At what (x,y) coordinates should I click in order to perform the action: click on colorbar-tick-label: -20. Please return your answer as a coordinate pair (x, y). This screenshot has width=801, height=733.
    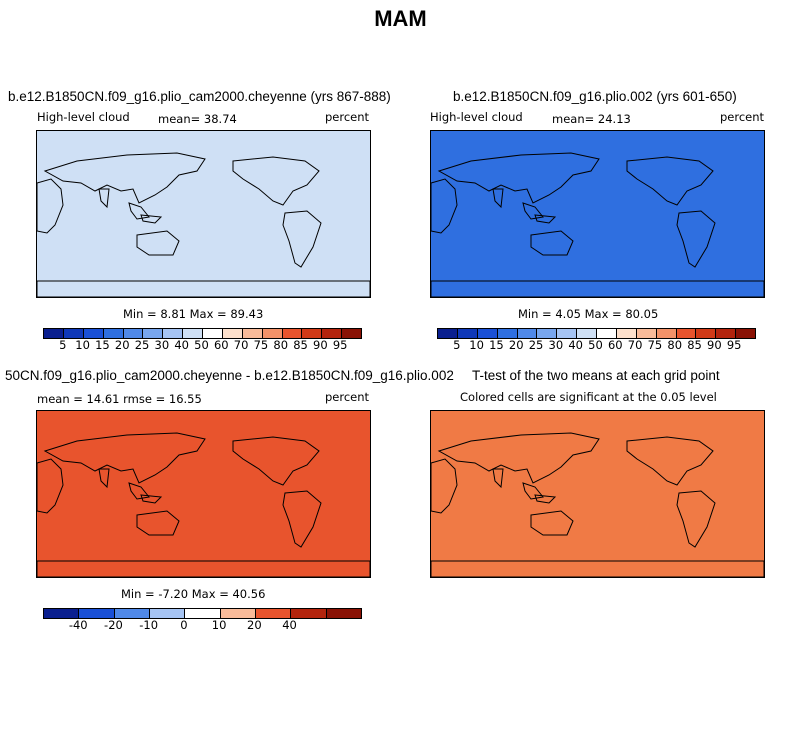
    Looking at the image, I should click on (113, 625).